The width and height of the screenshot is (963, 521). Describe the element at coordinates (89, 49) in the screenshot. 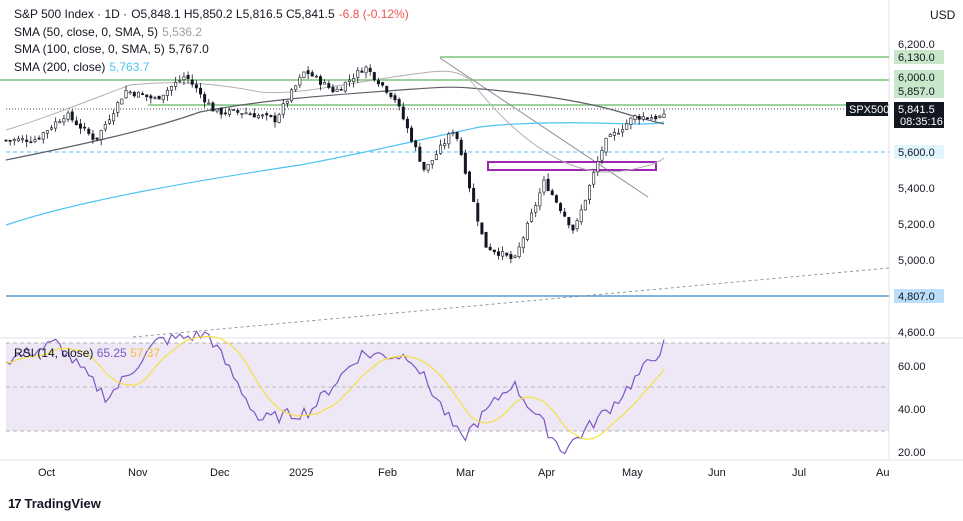

I see `sma100-label: SMA (100, close, 0, SMA, 5)` at that location.